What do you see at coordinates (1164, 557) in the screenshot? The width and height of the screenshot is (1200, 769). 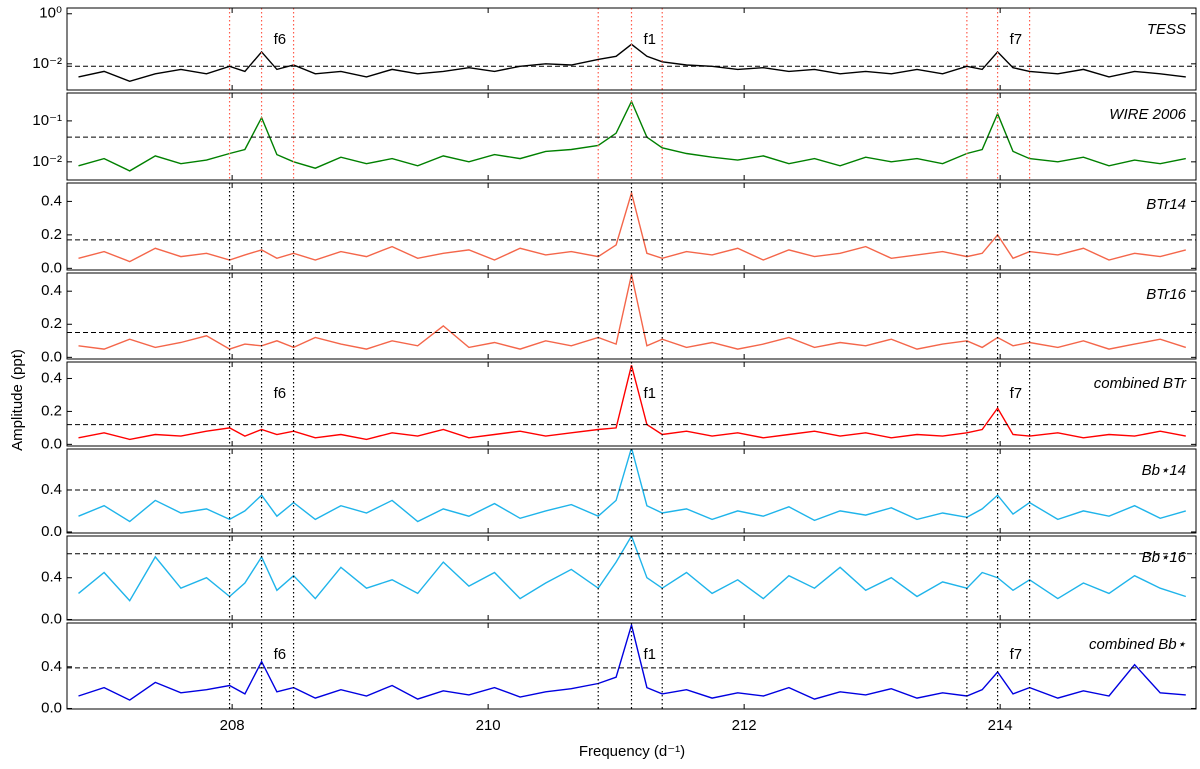 I see `panel-title: Bb⋆16` at bounding box center [1164, 557].